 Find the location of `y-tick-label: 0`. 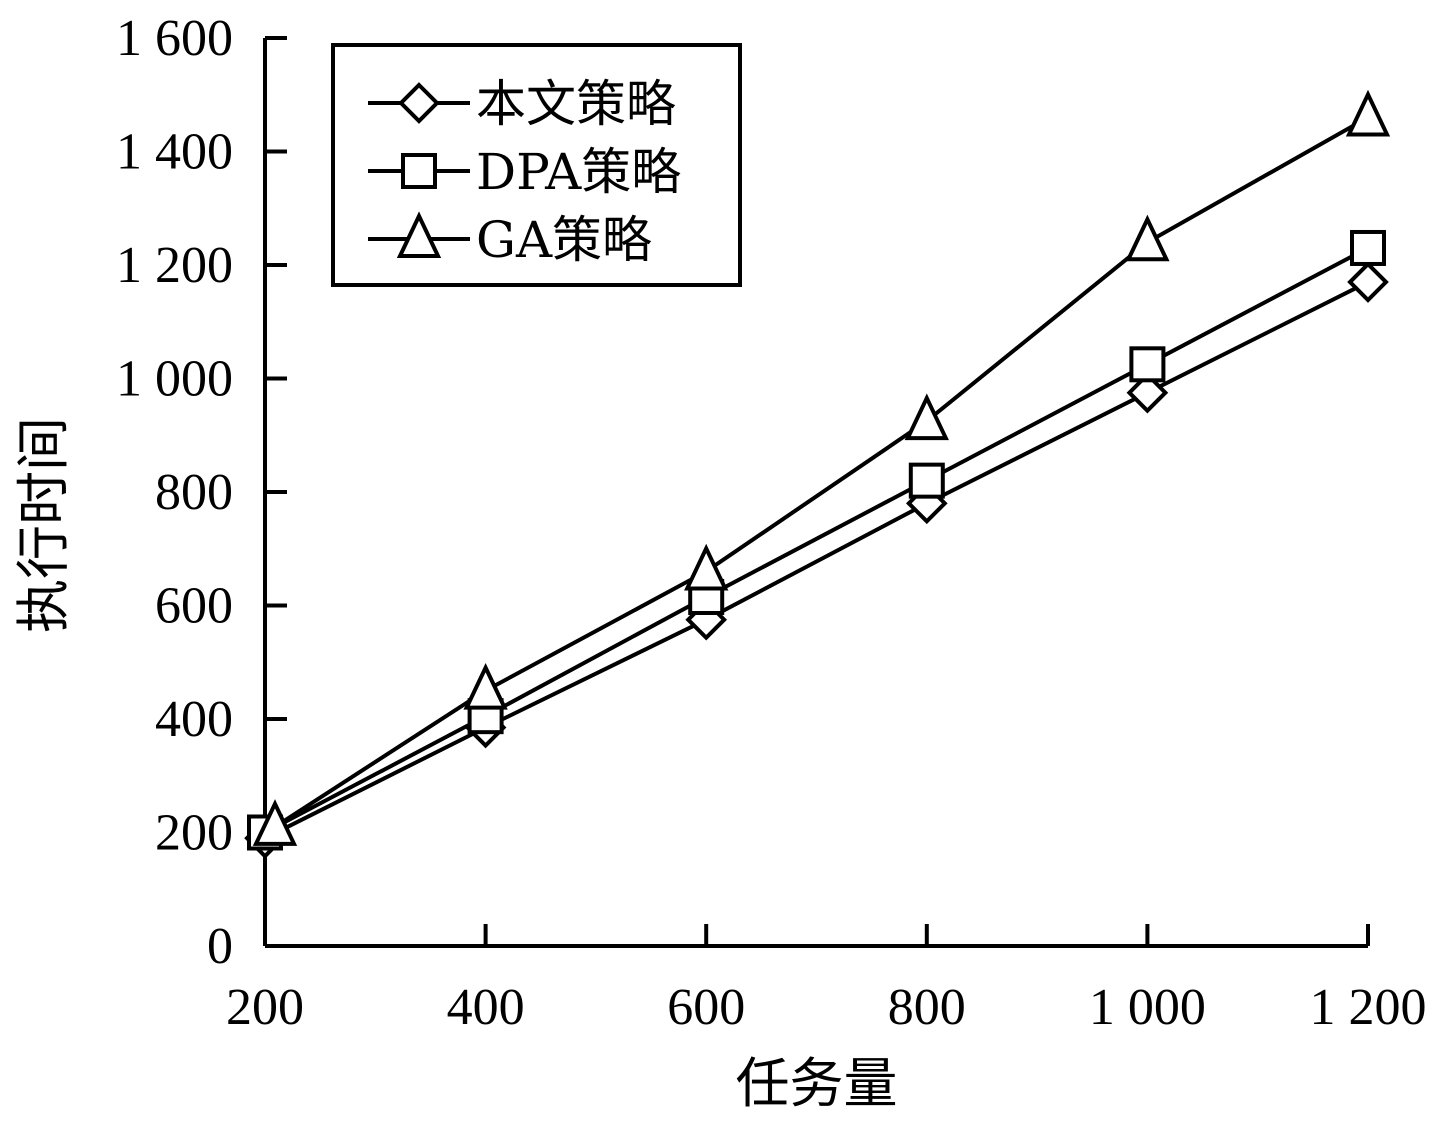

y-tick-label: 0 is located at coordinates (220, 946).